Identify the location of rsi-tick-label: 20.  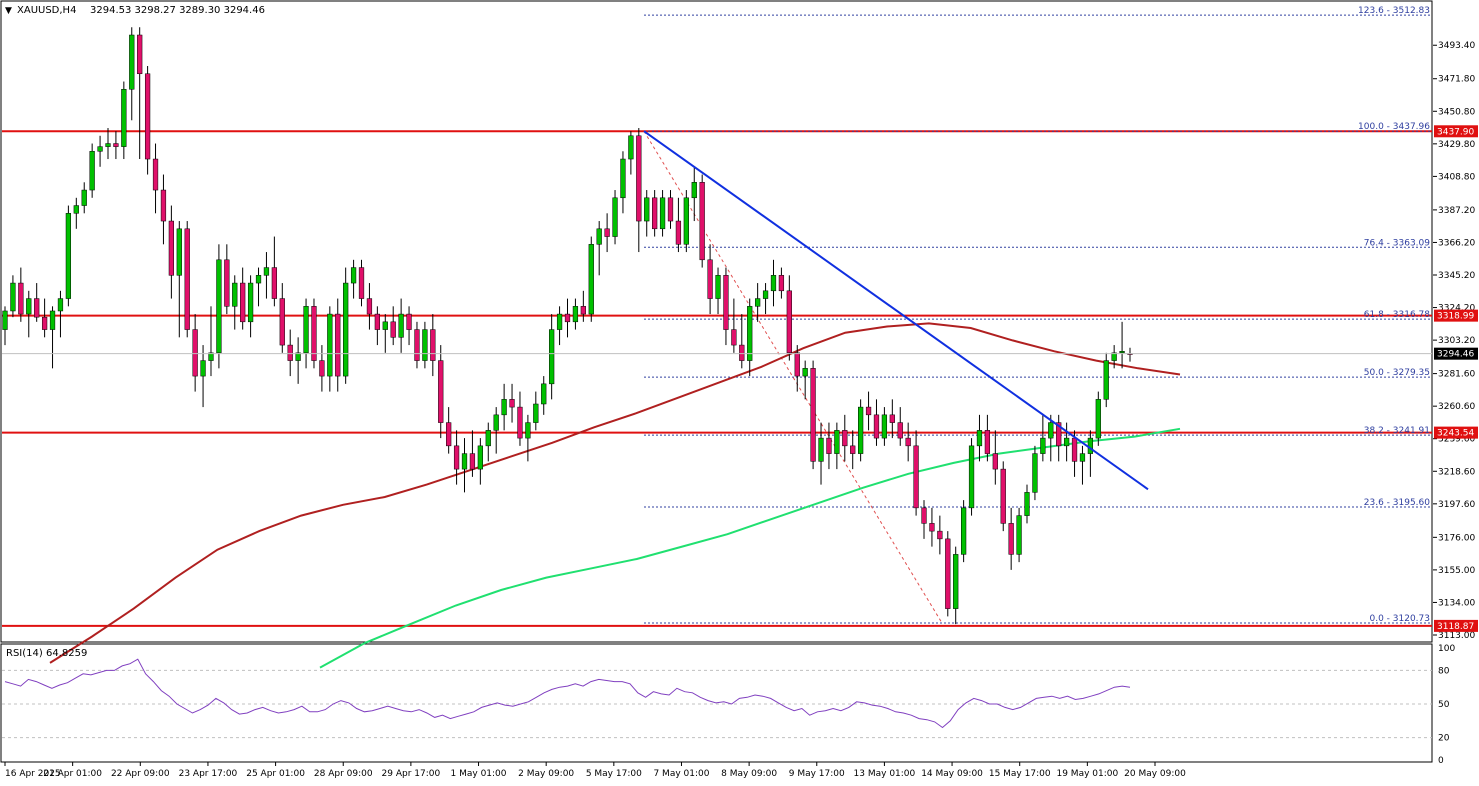
(1444, 739).